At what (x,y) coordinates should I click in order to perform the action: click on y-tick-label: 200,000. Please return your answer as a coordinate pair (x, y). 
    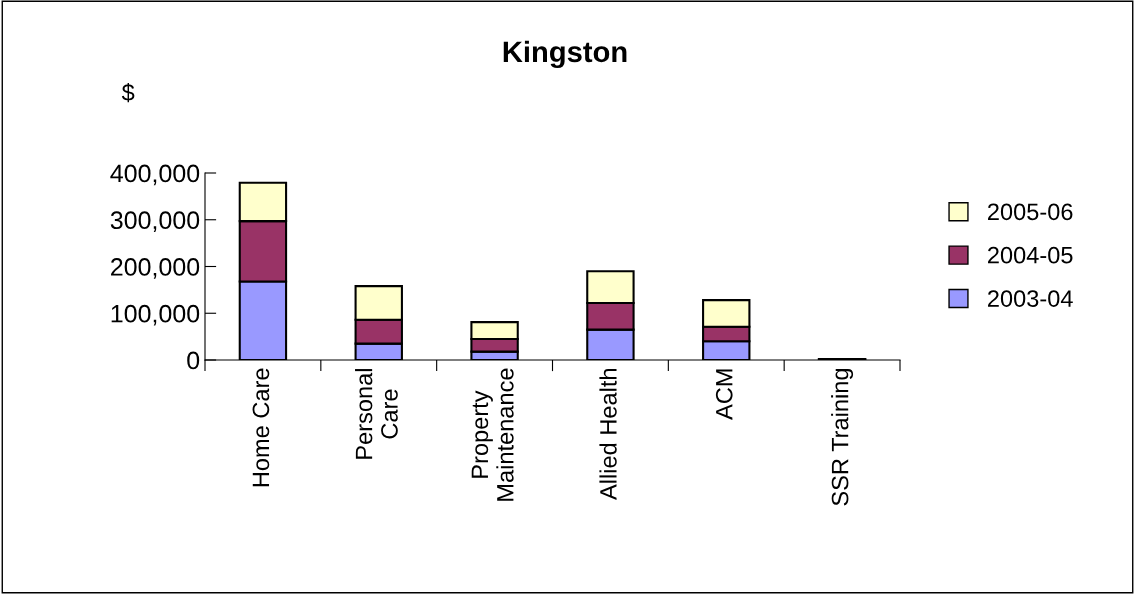
    Looking at the image, I should click on (155, 268).